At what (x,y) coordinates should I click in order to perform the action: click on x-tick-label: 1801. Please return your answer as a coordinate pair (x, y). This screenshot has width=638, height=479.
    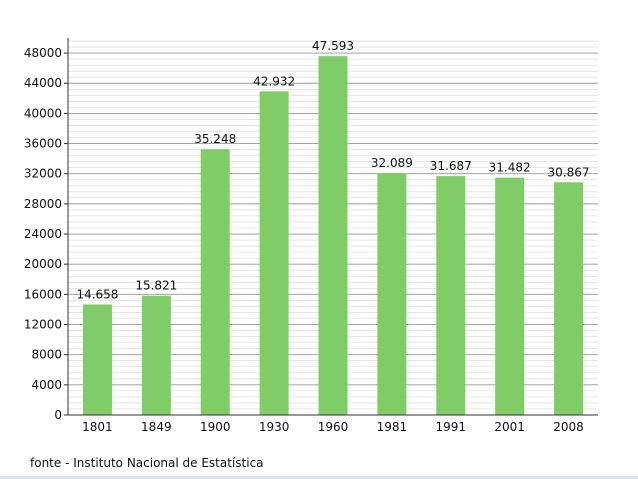
    Looking at the image, I should click on (97, 427).